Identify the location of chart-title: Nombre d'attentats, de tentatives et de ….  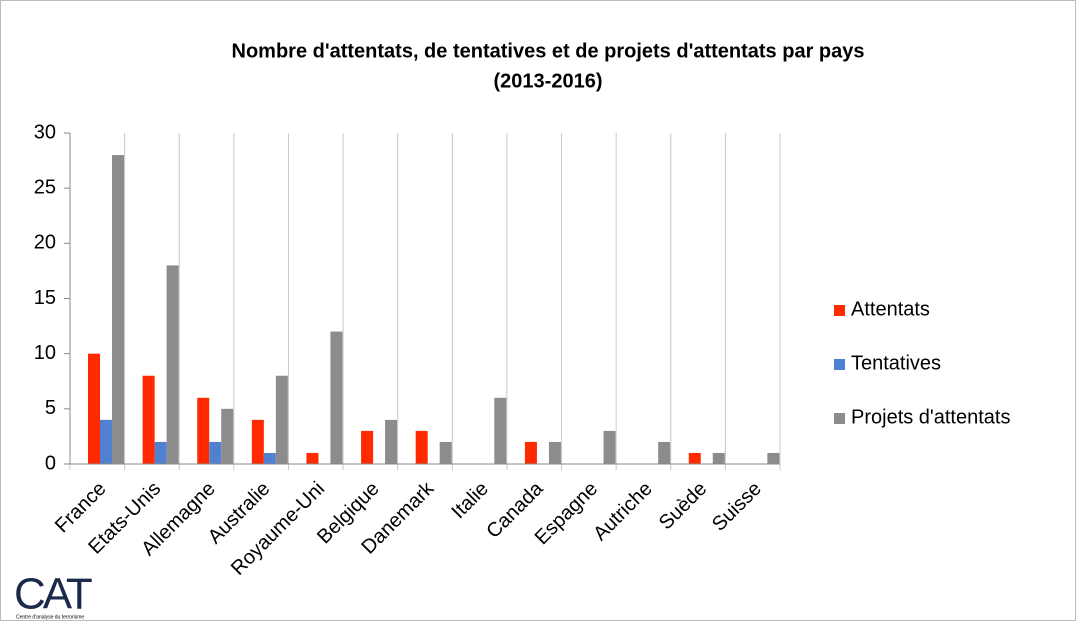
(548, 51).